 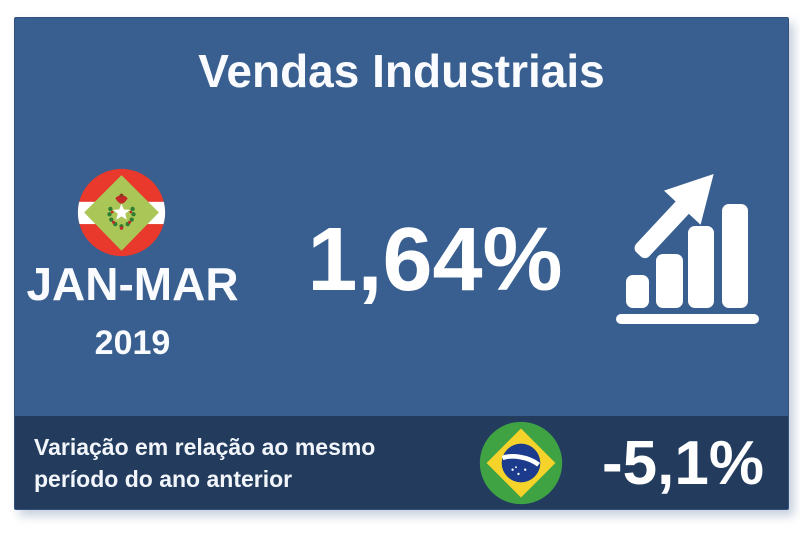 What do you see at coordinates (205, 446) in the screenshot?
I see `footer-note-line1: Variação em relação ao mesmo` at bounding box center [205, 446].